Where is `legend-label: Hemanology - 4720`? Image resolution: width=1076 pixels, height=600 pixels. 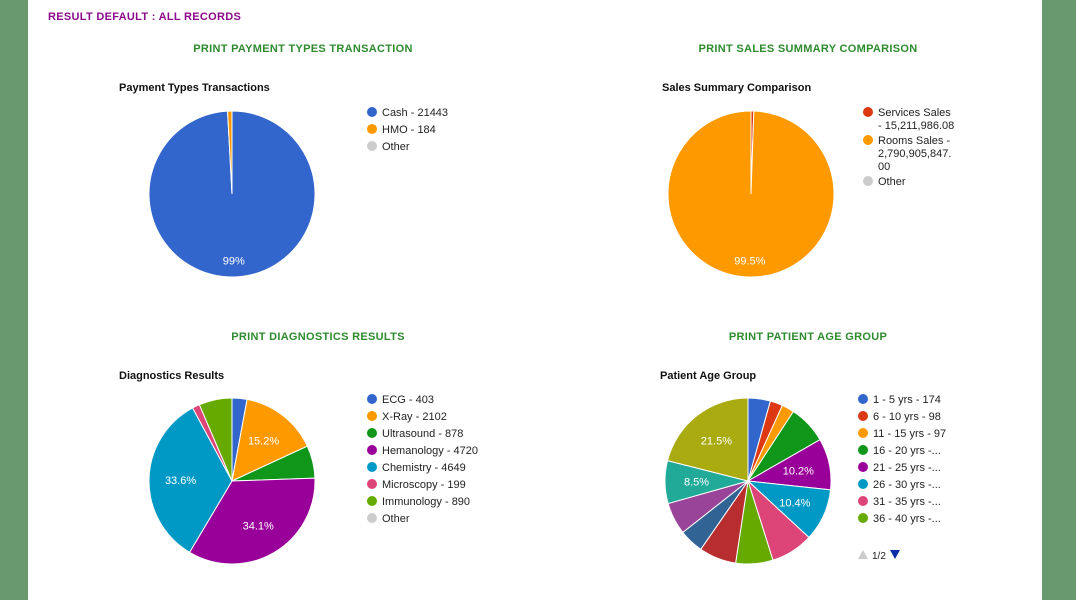 legend-label: Hemanology - 4720 is located at coordinates (430, 451).